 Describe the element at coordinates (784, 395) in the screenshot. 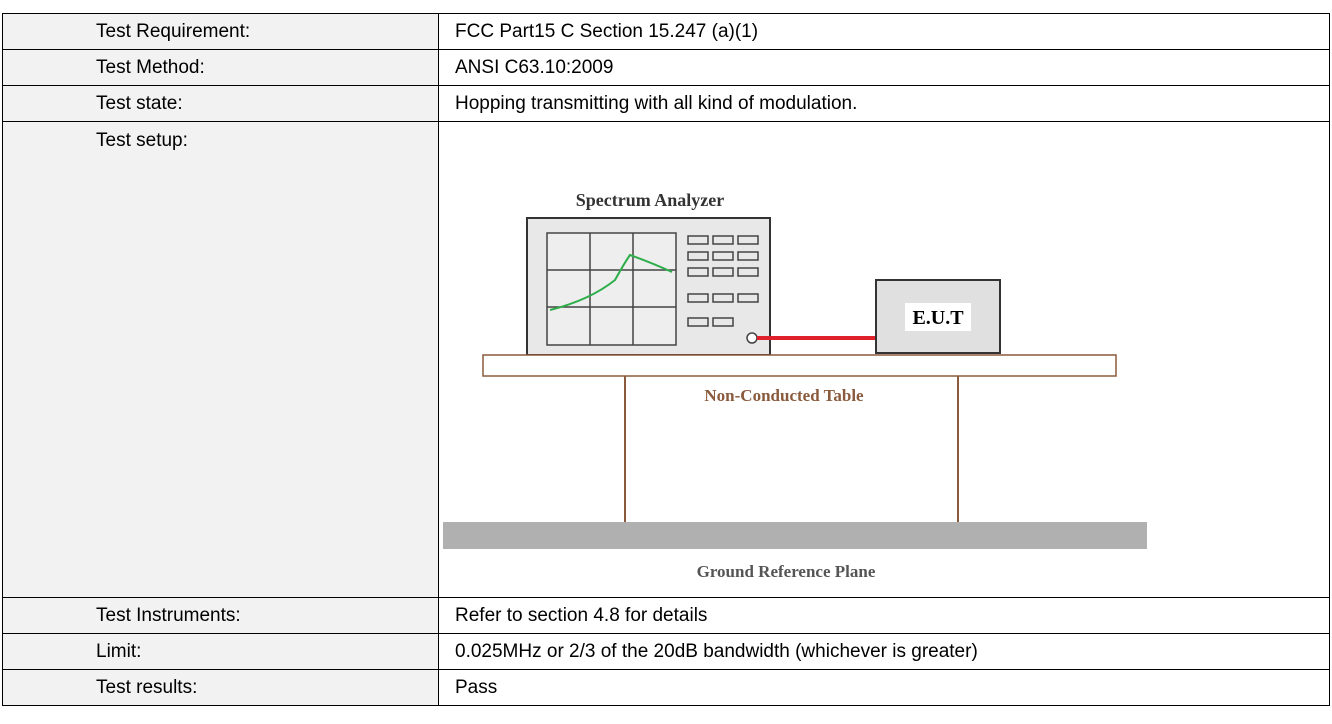

I see `table-label: Non-Conducted Table` at that location.